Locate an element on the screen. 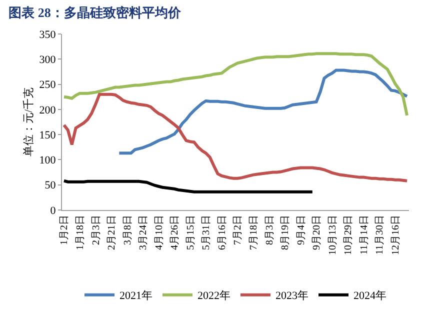  y-tick-label: 300 is located at coordinates (47, 60).